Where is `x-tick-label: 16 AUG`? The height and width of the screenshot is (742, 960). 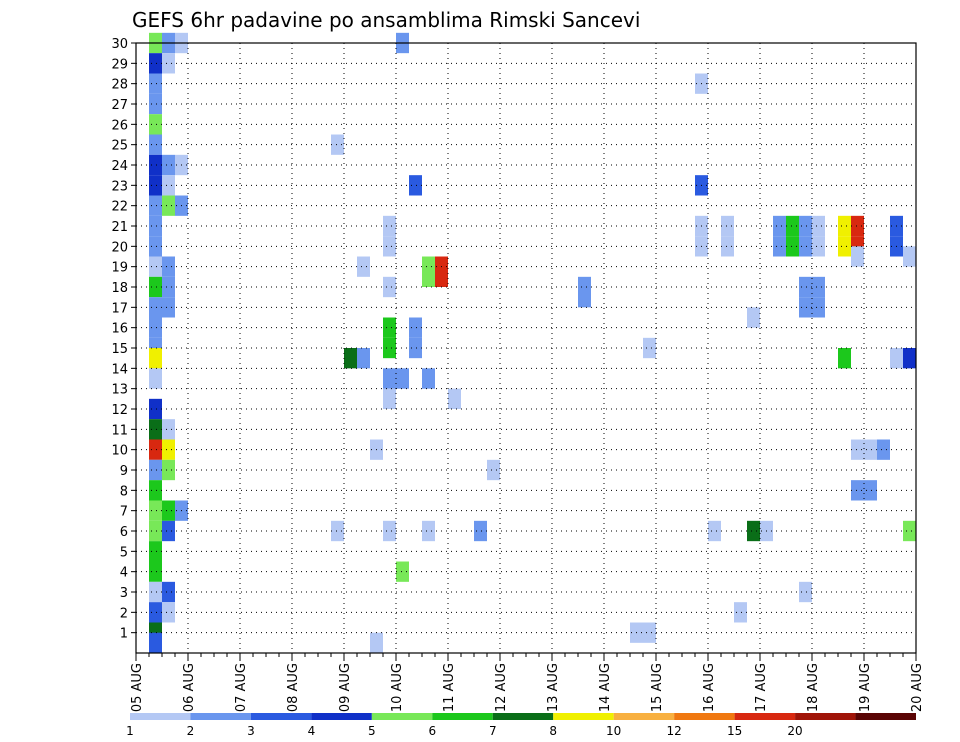
x-tick-label: 16 AUG is located at coordinates (709, 687).